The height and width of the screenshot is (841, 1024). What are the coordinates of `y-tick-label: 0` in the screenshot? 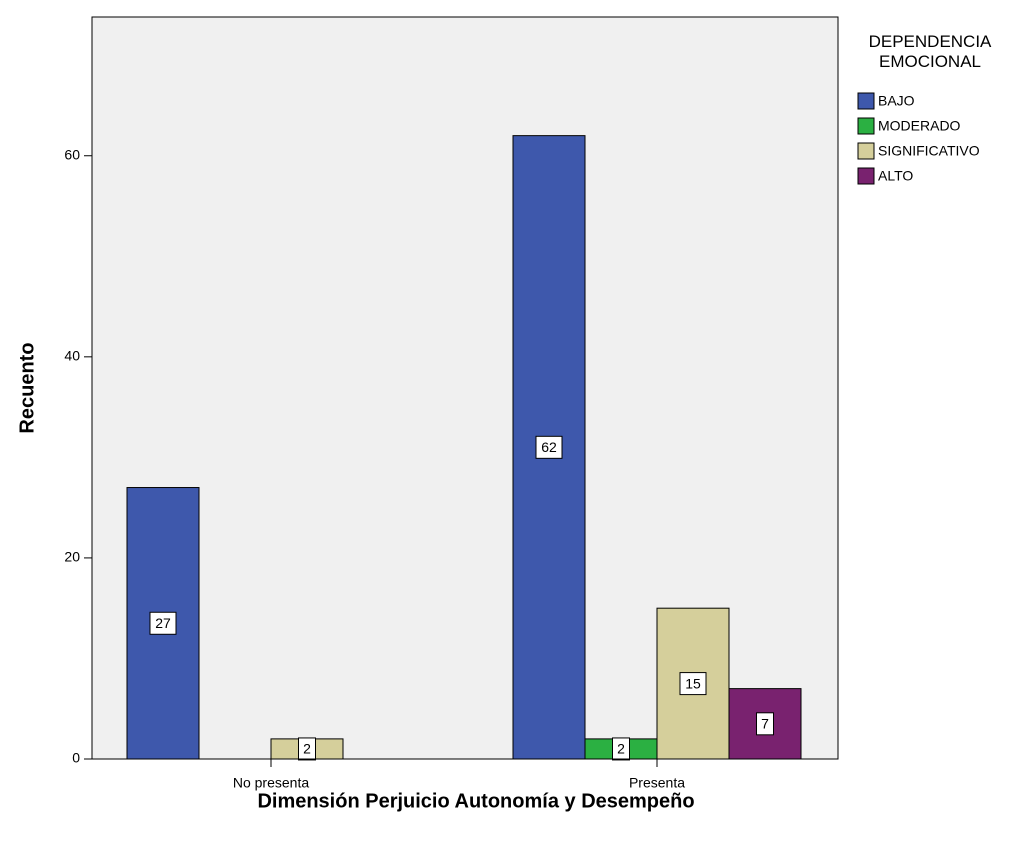 It's located at (76, 758).